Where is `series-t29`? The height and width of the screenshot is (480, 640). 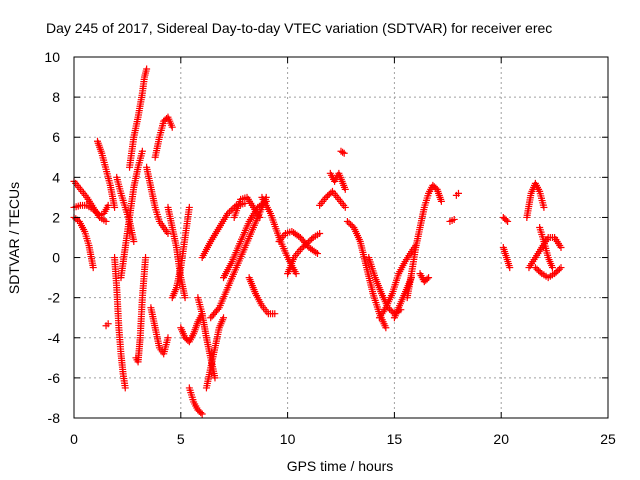
series-t29 is located at coordinates (337, 181).